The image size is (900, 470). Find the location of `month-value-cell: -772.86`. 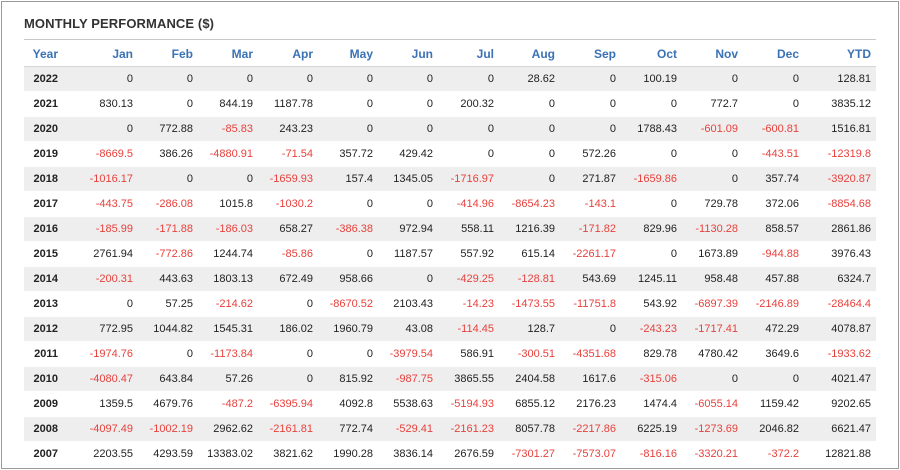

month-value-cell: -772.86 is located at coordinates (168, 254).